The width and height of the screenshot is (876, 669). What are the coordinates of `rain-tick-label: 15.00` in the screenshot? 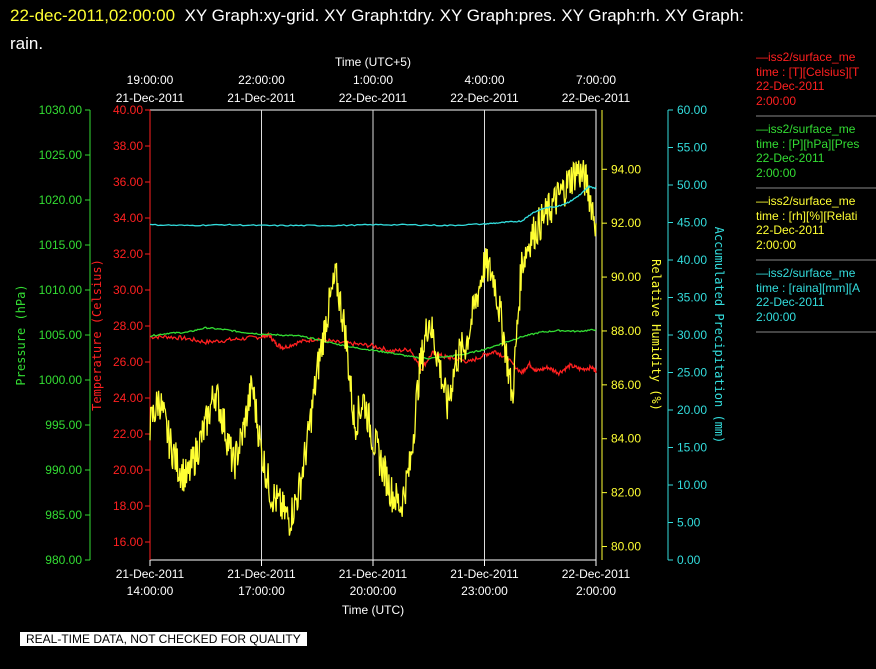 It's located at (692, 448).